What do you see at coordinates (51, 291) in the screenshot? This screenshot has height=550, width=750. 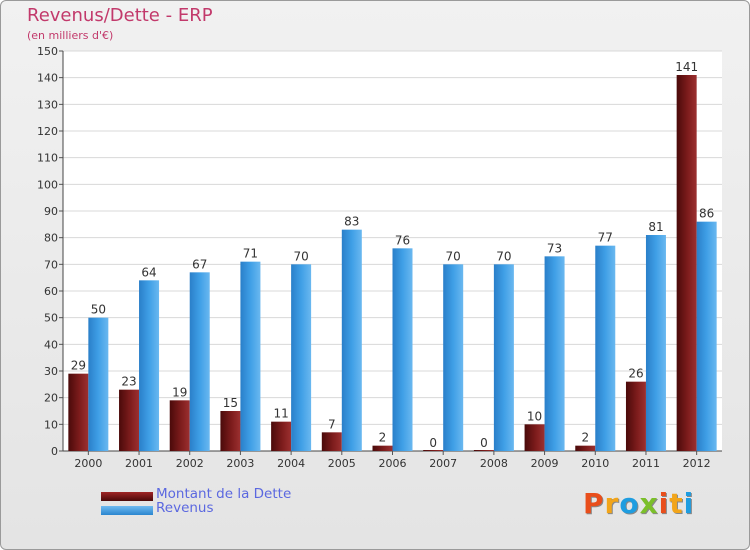 I see `y-tick-label: 60` at bounding box center [51, 291].